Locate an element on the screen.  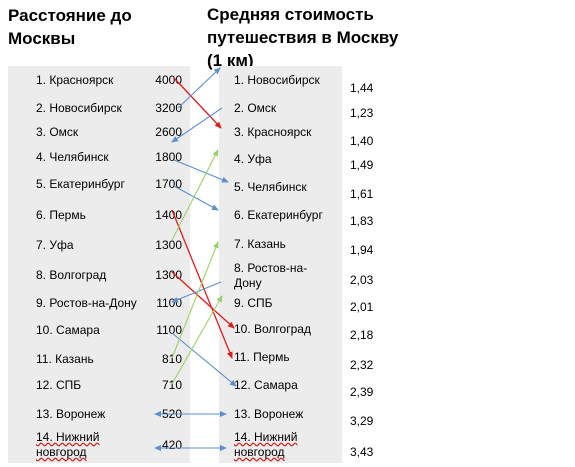
cost-row-label: 2. Омск is located at coordinates (255, 108).